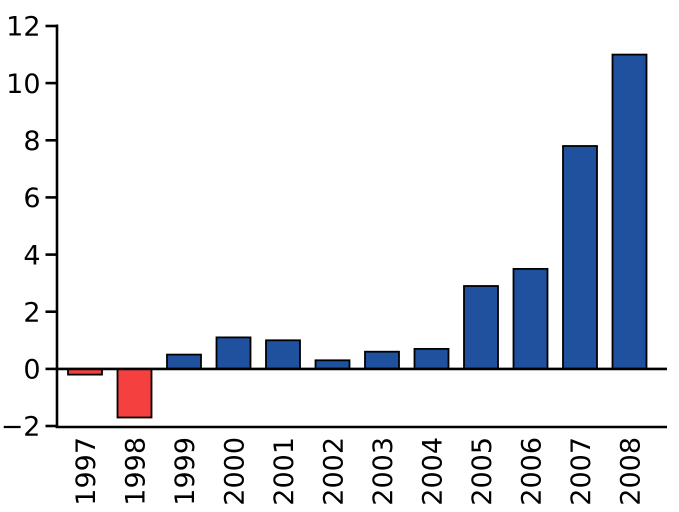 Image resolution: width=679 pixels, height=512 pixels. Describe the element at coordinates (530, 318) in the screenshot. I see `bar-2006` at that location.